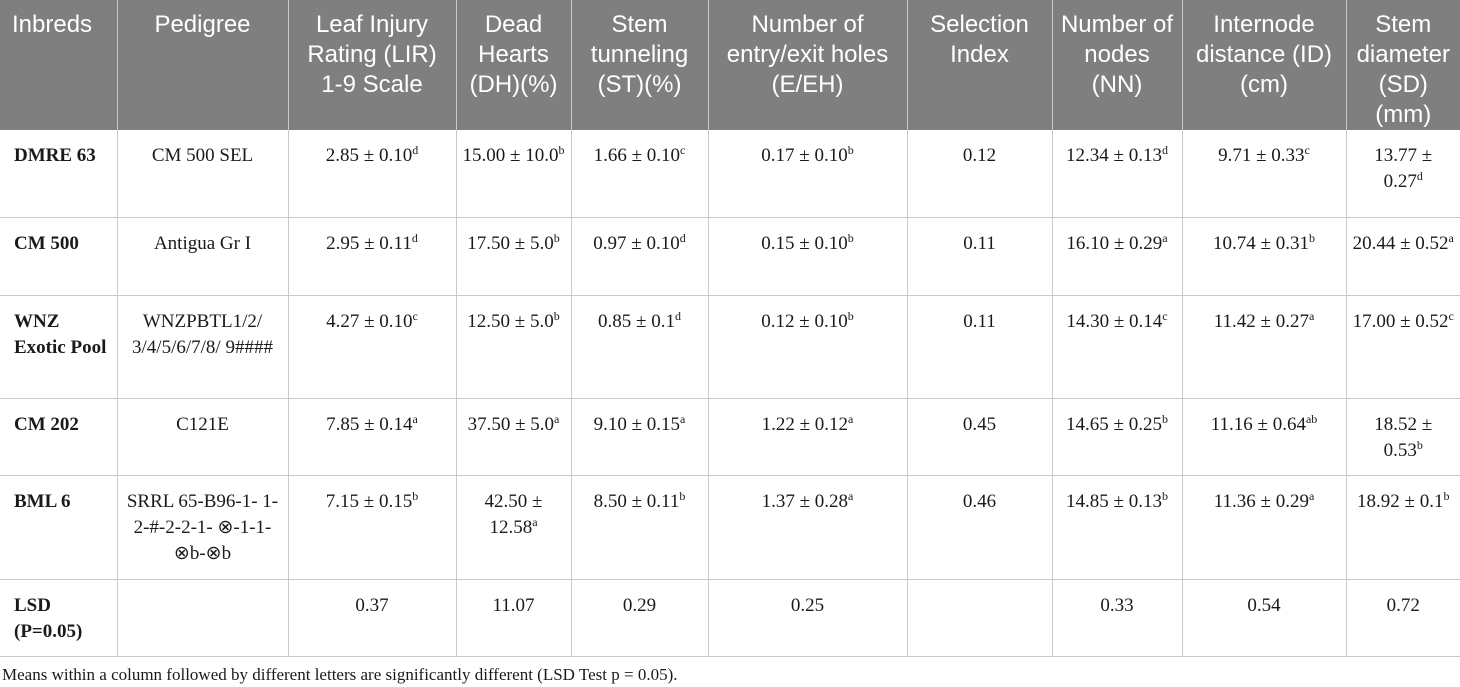  I want to click on value: 0.54, so click(1264, 605).